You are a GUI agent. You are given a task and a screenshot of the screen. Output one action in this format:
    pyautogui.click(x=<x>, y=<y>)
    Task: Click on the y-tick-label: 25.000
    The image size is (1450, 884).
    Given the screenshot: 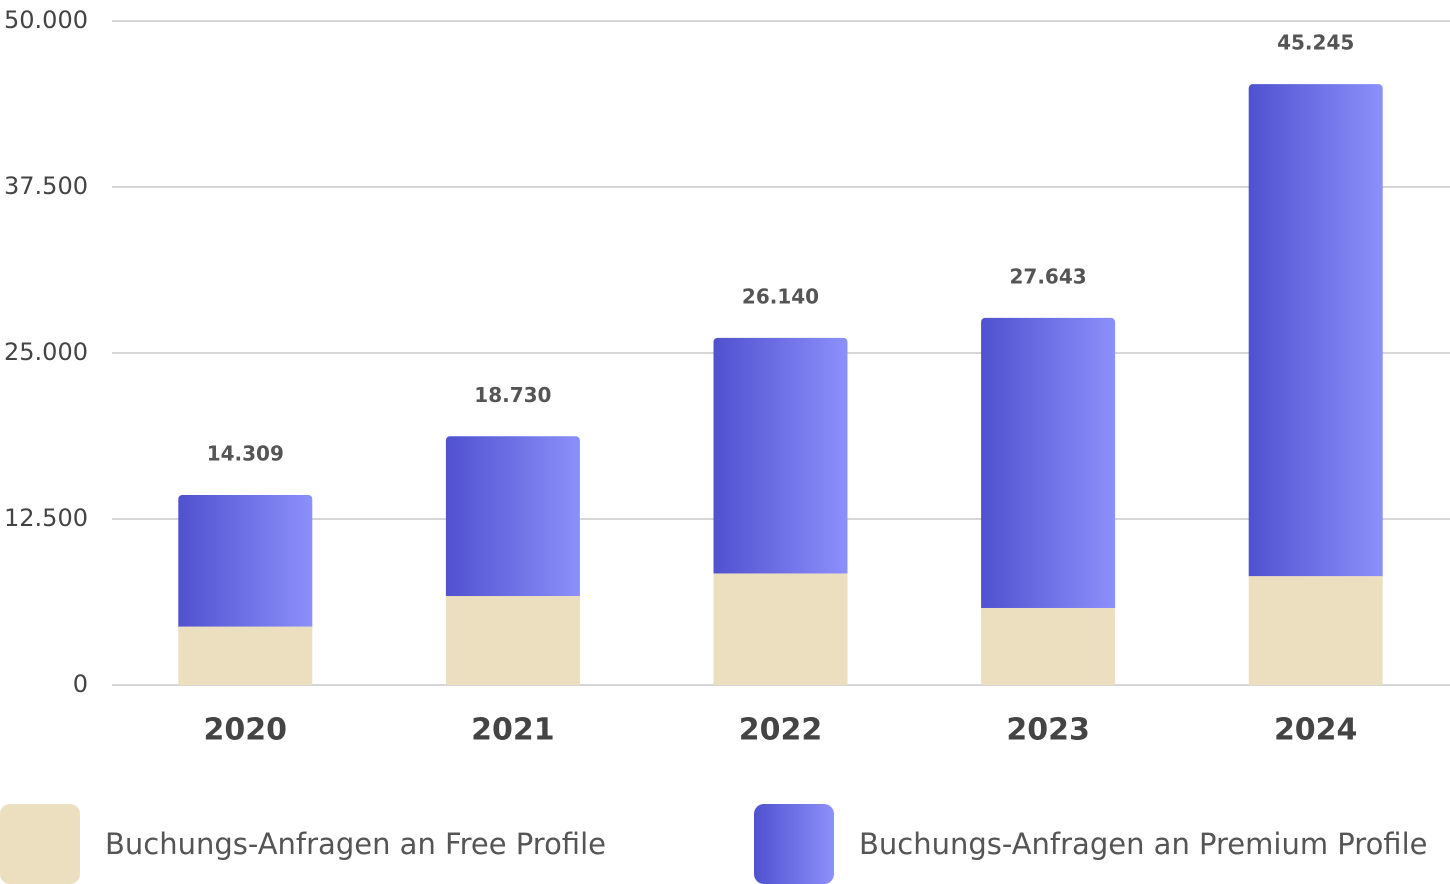 What is the action you would take?
    pyautogui.click(x=46, y=352)
    